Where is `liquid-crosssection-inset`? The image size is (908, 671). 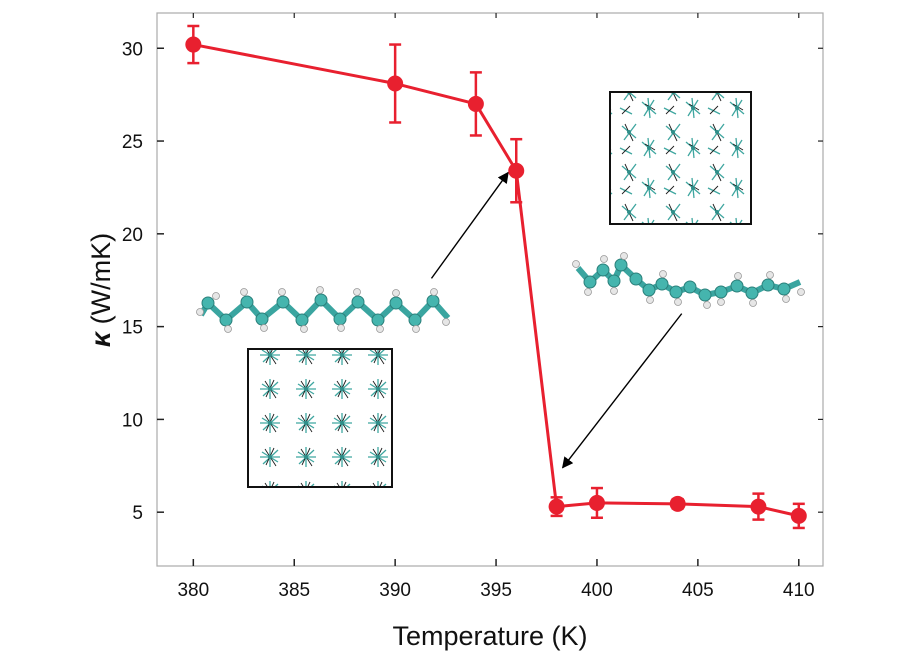
liquid-crosssection-inset is located at coordinates (680, 158).